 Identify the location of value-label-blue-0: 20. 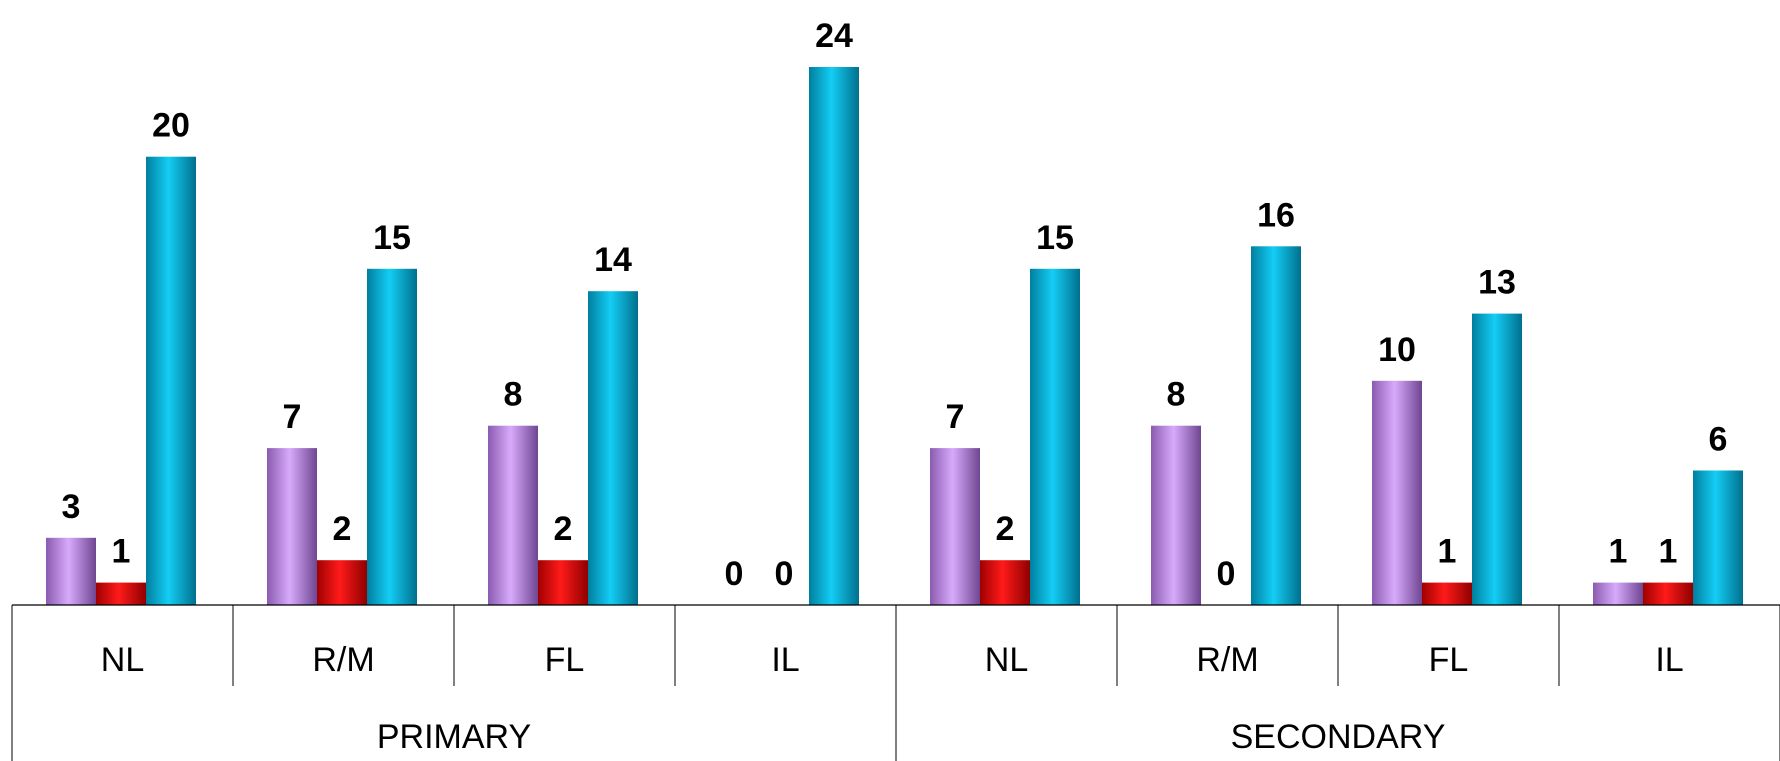
(171, 126).